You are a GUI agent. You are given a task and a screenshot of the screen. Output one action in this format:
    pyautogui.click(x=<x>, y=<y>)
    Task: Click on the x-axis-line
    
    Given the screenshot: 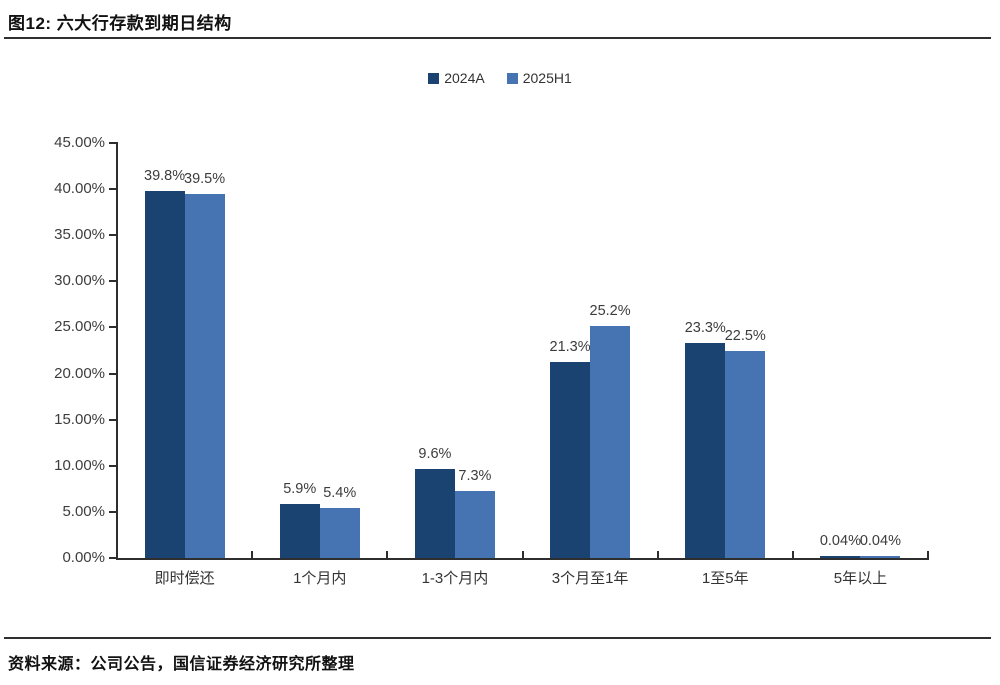 What is the action you would take?
    pyautogui.click(x=522, y=559)
    